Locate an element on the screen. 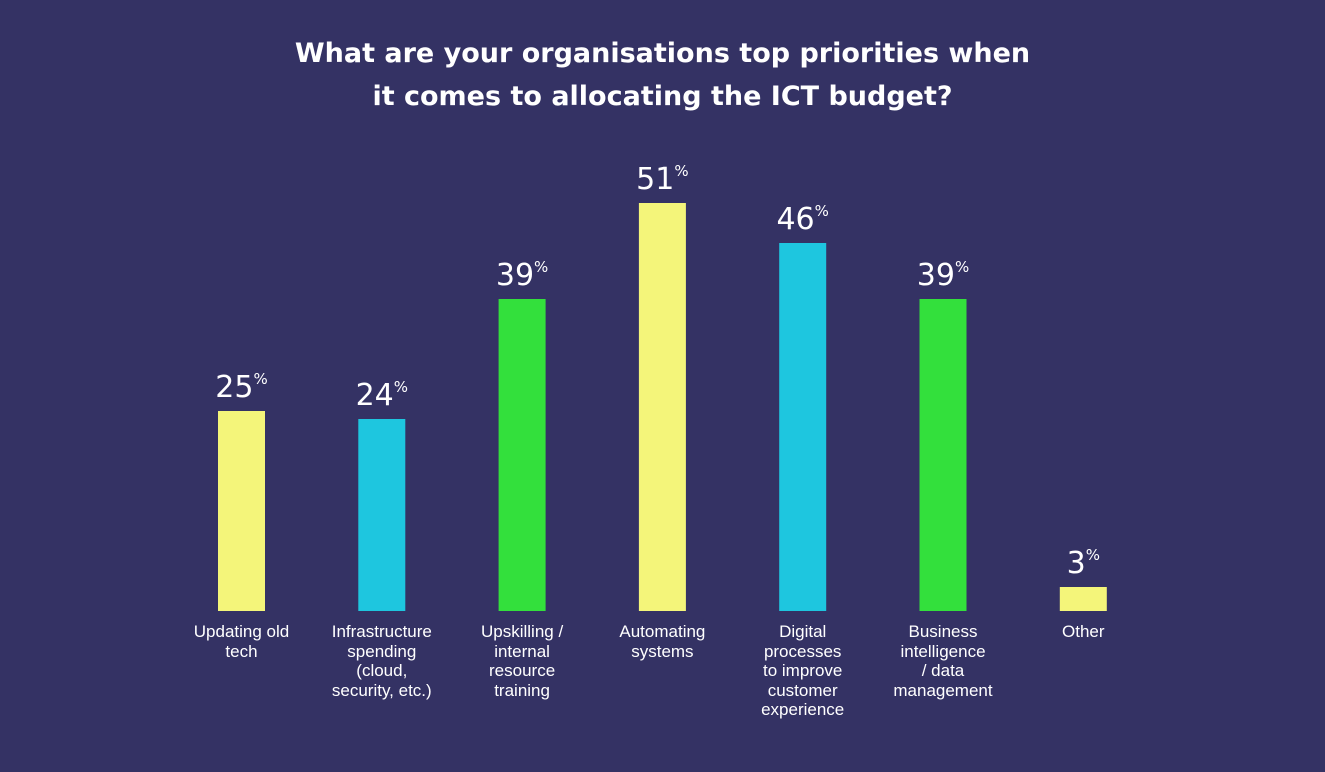  value-number: 25 is located at coordinates (234, 387).